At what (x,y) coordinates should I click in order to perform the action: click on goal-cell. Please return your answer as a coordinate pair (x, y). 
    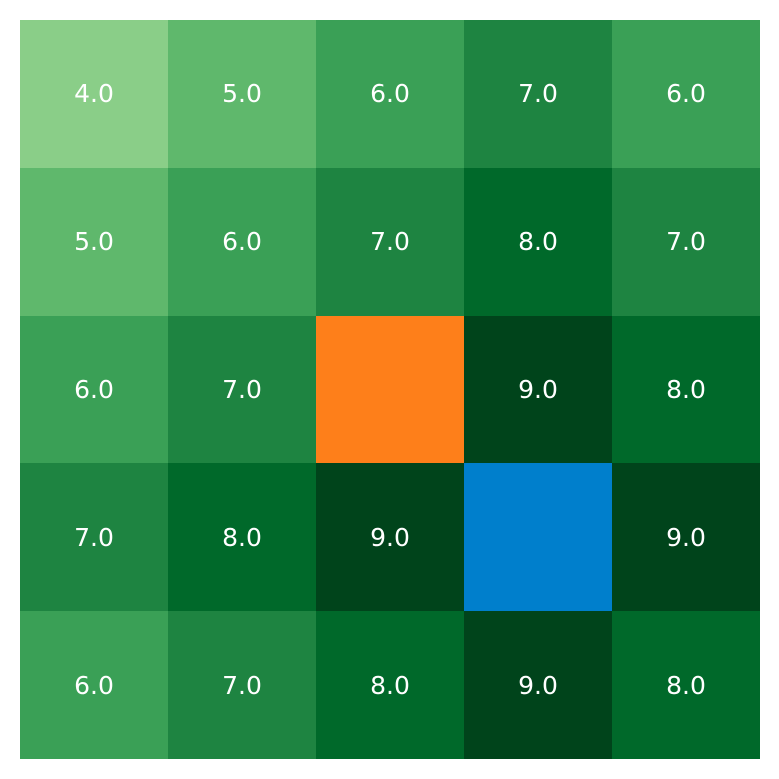
    Looking at the image, I should click on (538, 537).